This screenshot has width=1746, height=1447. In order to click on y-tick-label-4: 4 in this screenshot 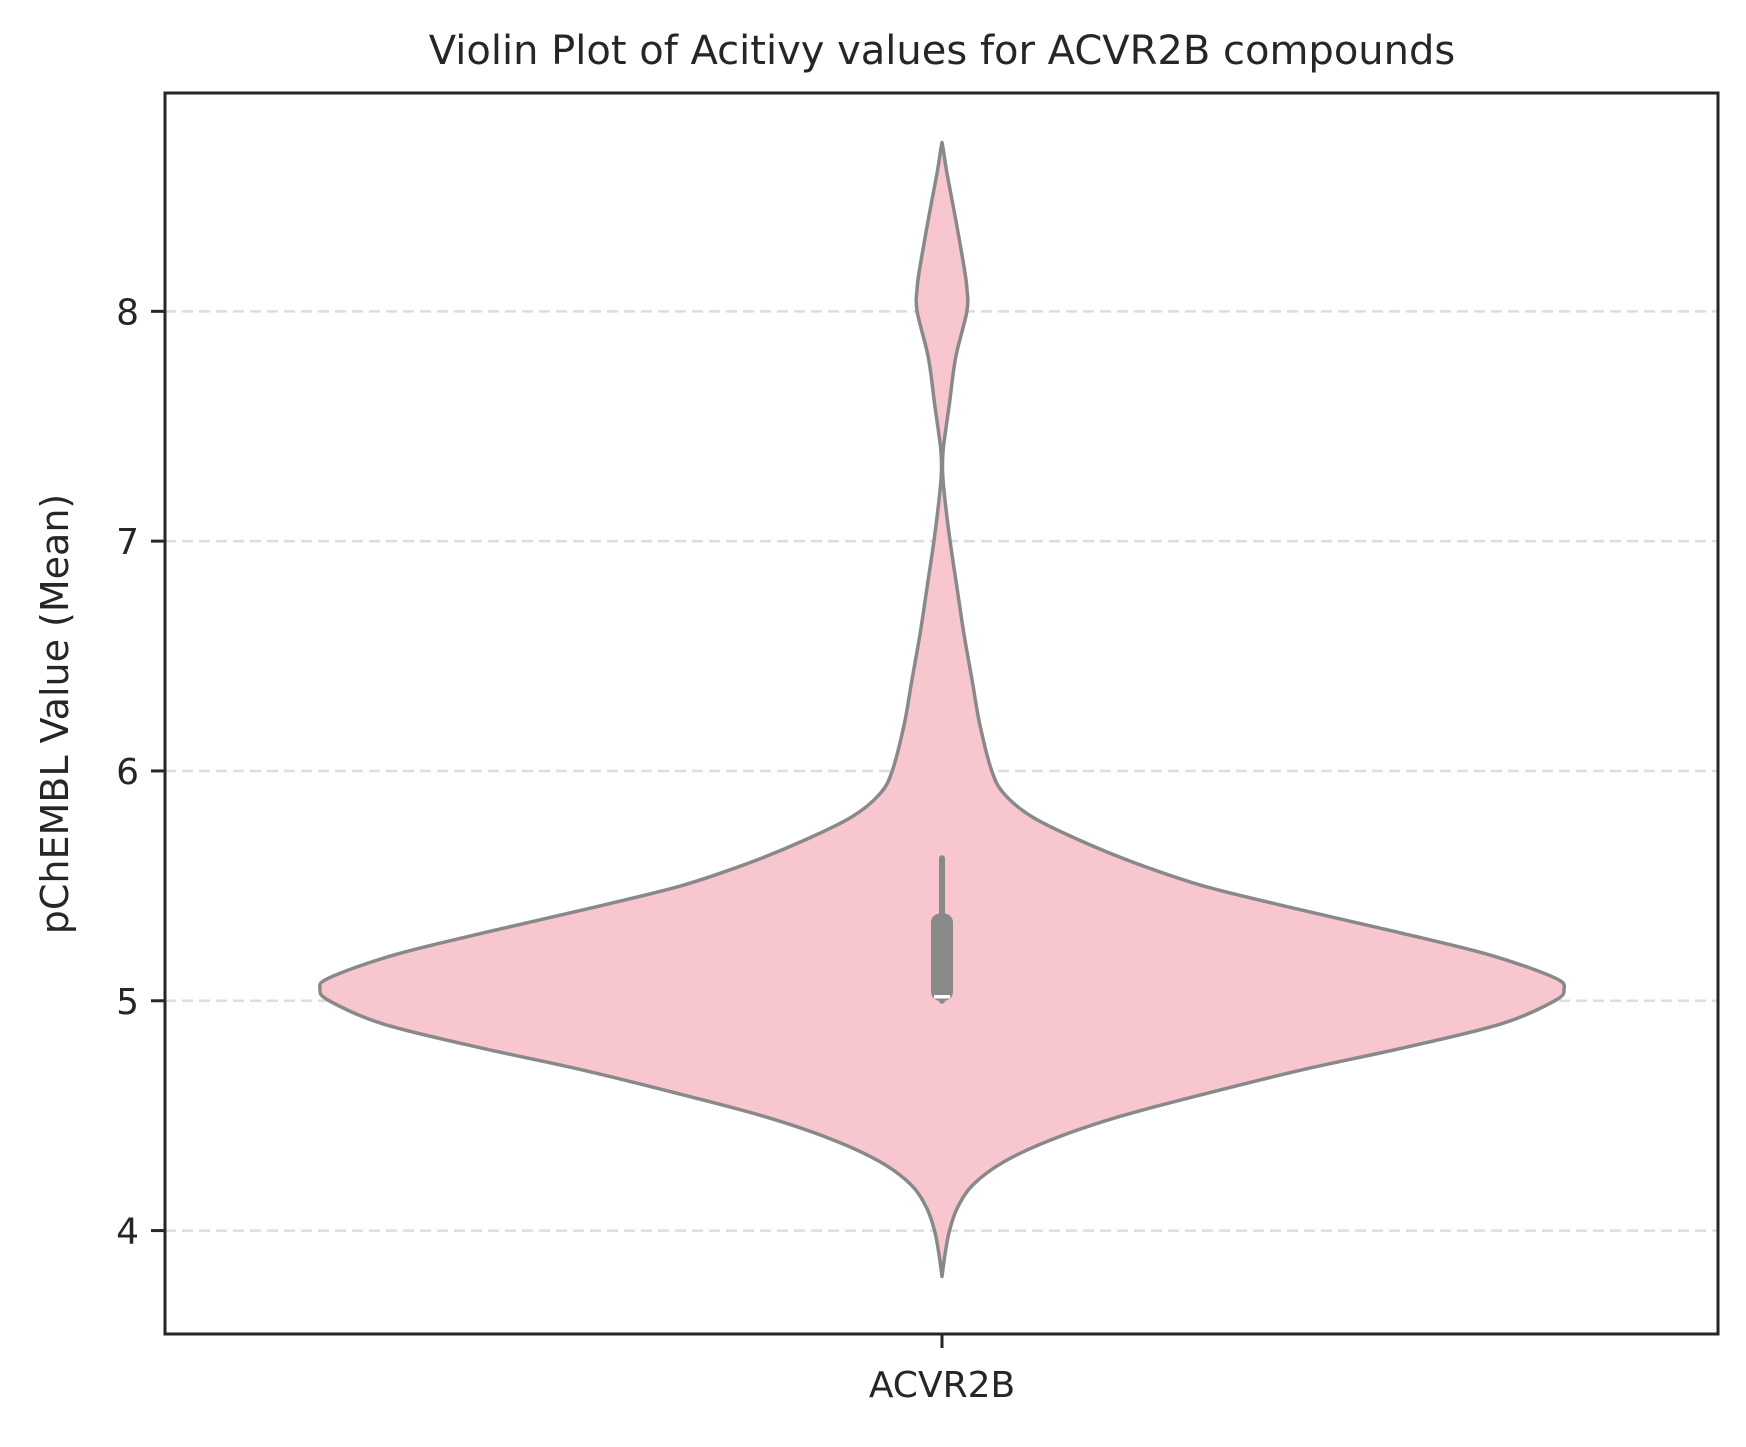, I will do `click(127, 1232)`.